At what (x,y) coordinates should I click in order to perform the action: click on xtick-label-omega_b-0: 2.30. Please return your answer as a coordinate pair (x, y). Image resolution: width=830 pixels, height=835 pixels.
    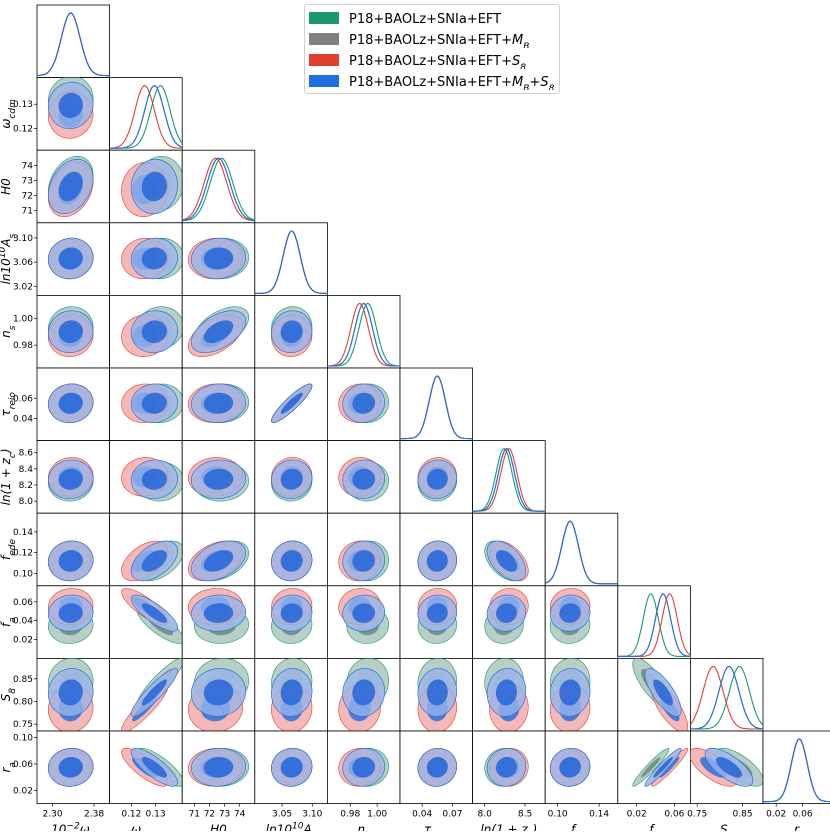
    Looking at the image, I should click on (53, 815).